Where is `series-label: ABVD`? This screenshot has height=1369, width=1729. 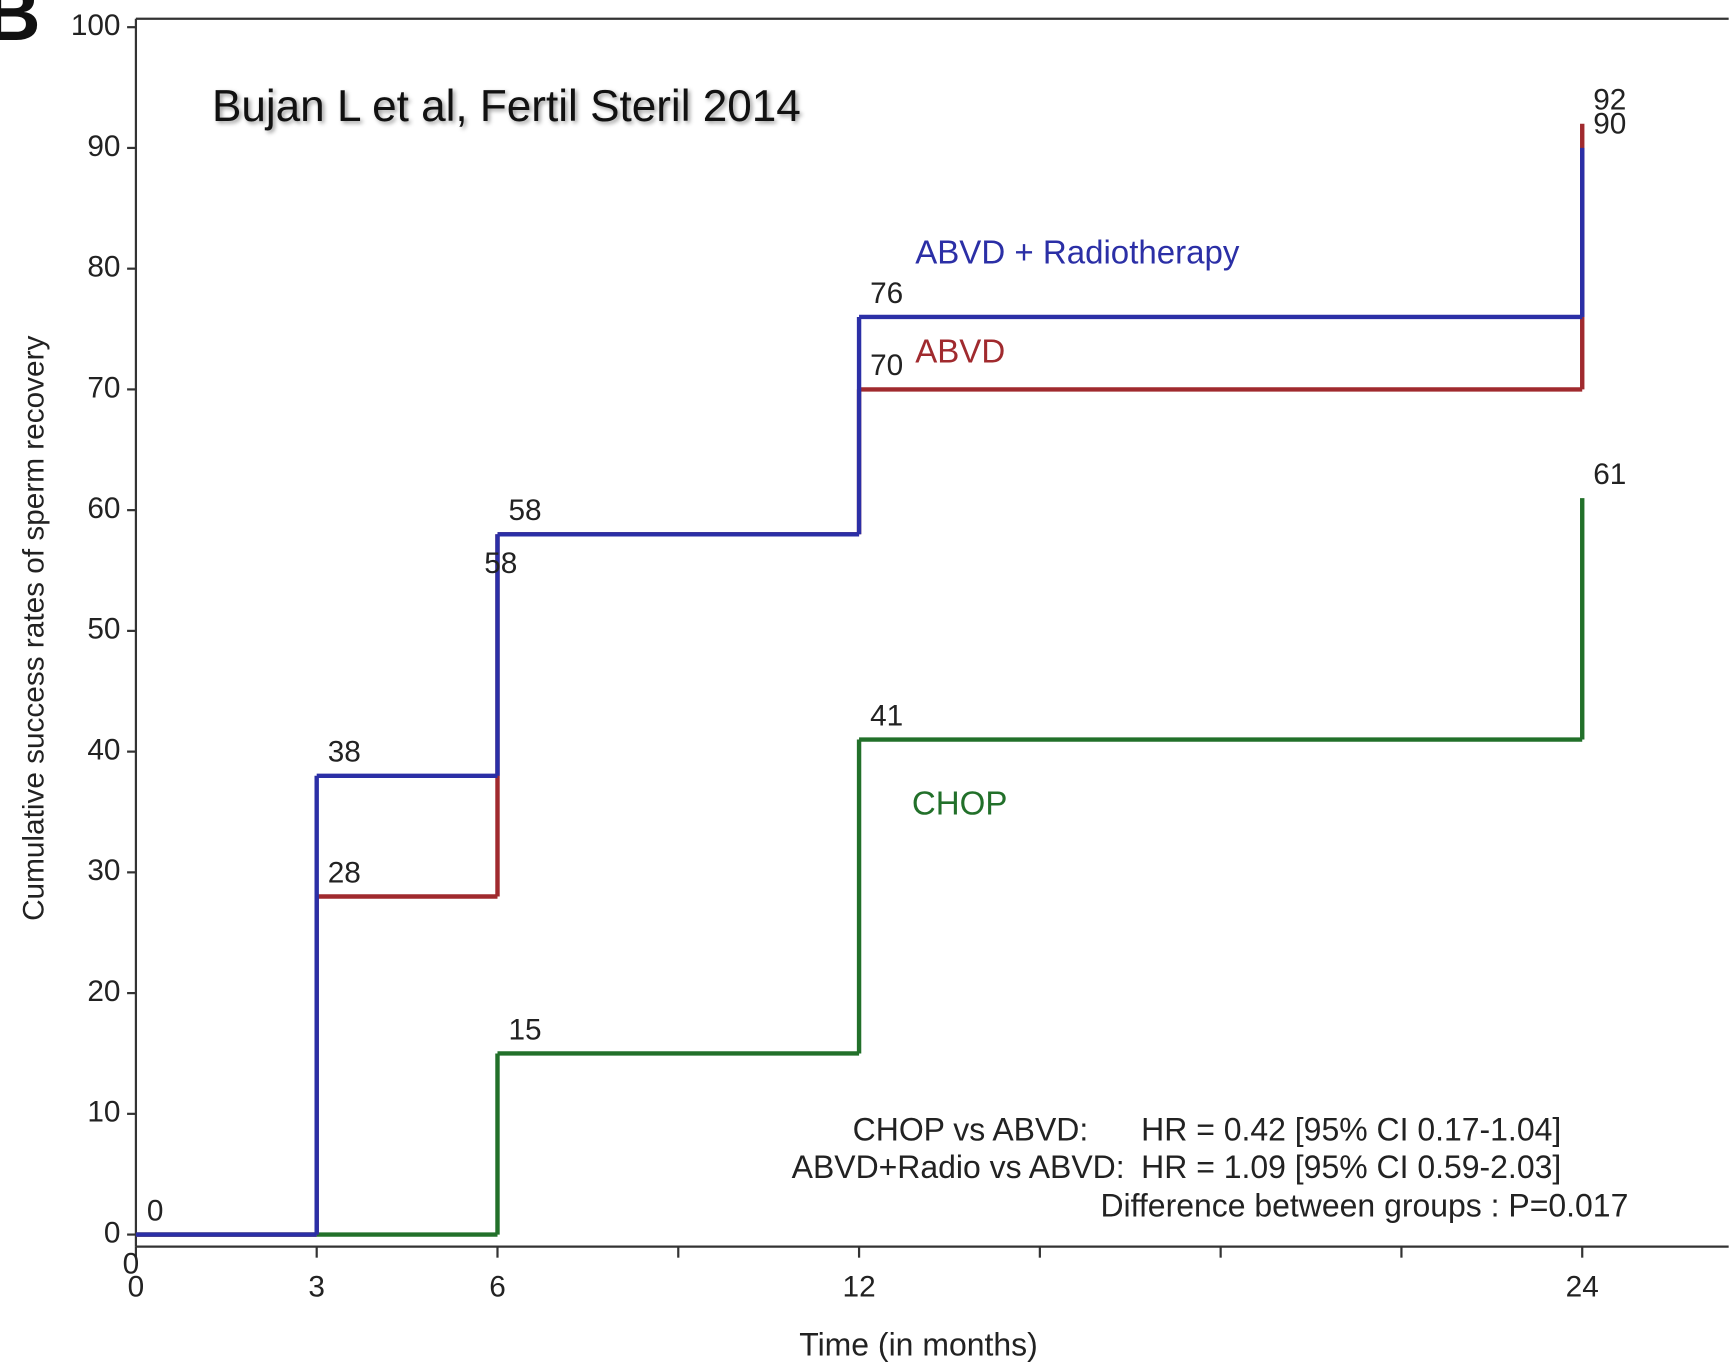
series-label: ABVD is located at coordinates (960, 352).